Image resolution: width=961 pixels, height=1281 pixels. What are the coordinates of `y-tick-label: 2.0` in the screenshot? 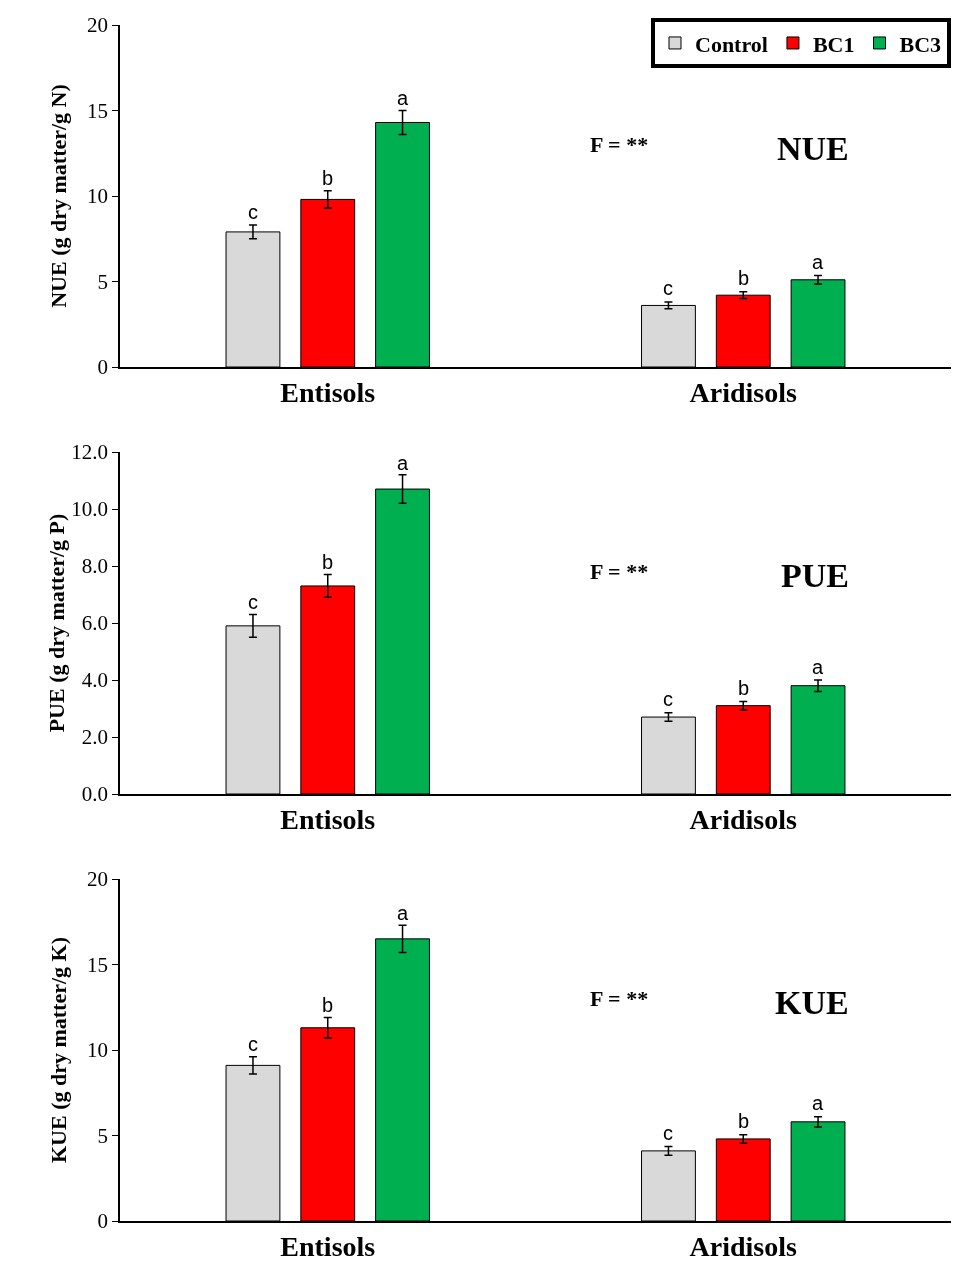 It's located at (95, 737).